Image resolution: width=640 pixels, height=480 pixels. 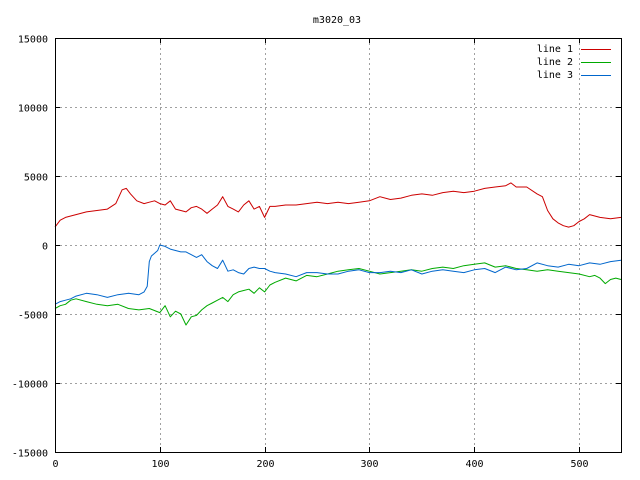 What do you see at coordinates (30, 385) in the screenshot?
I see `y-tick-label: -10000` at bounding box center [30, 385].